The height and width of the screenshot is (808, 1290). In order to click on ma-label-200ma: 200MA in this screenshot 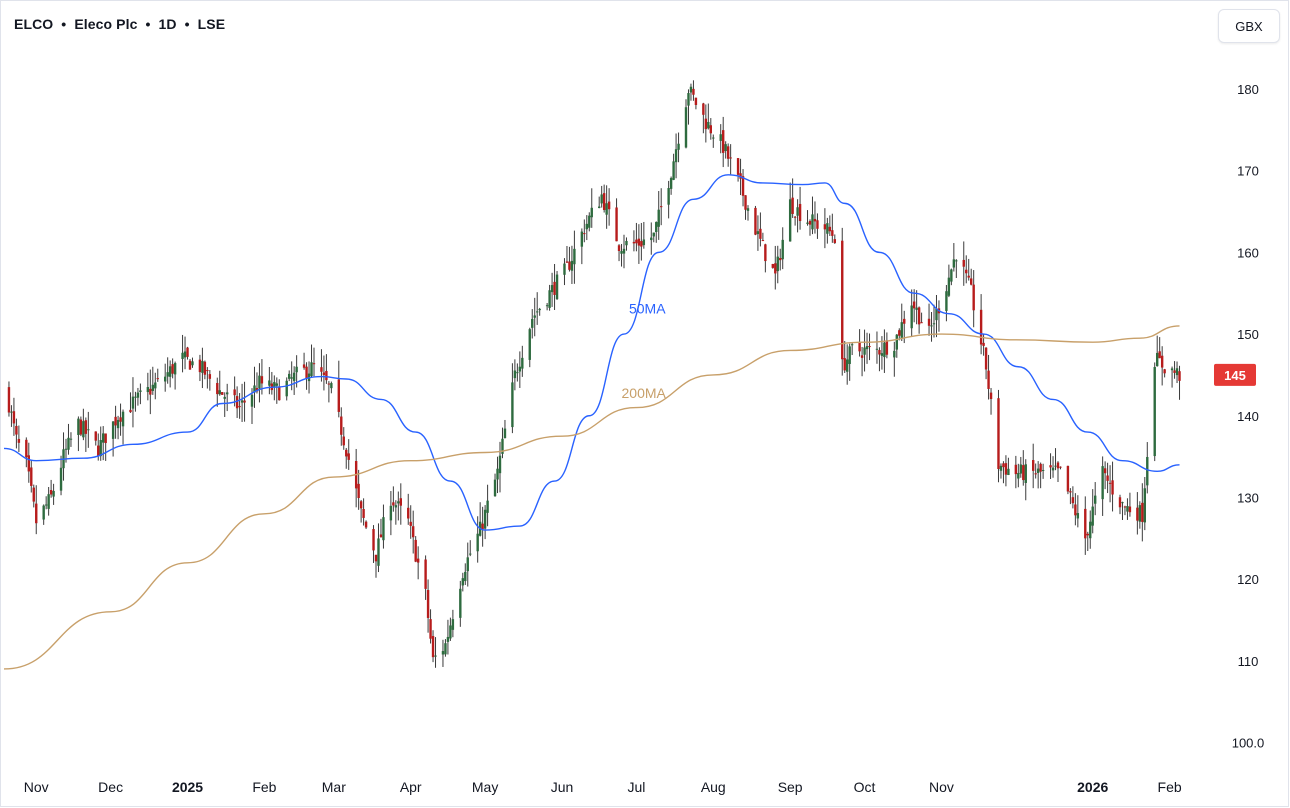, I will do `click(644, 393)`.